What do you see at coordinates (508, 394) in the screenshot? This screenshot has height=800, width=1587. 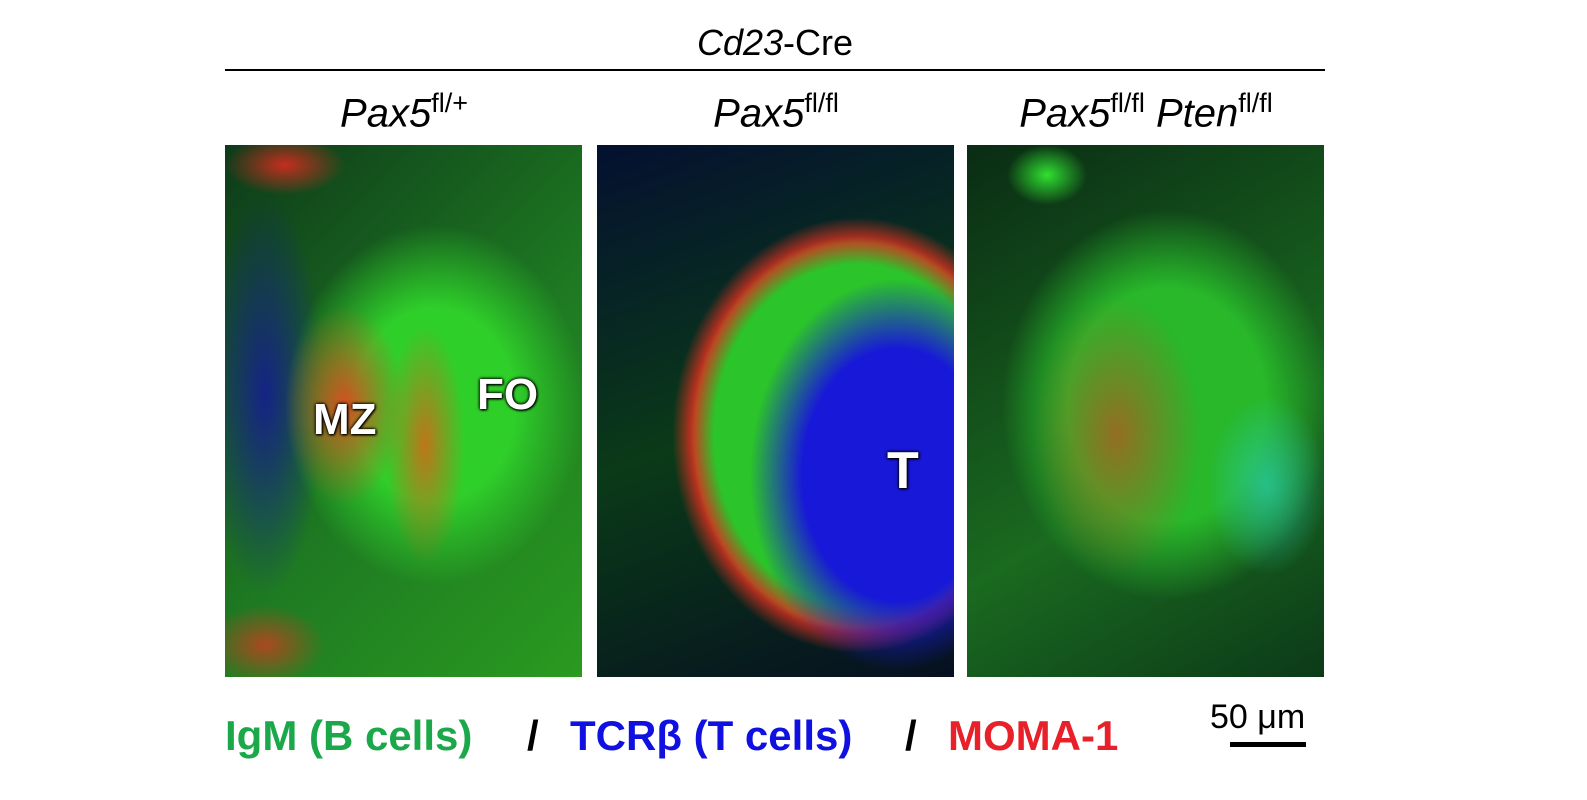 I see `region-label: FO` at bounding box center [508, 394].